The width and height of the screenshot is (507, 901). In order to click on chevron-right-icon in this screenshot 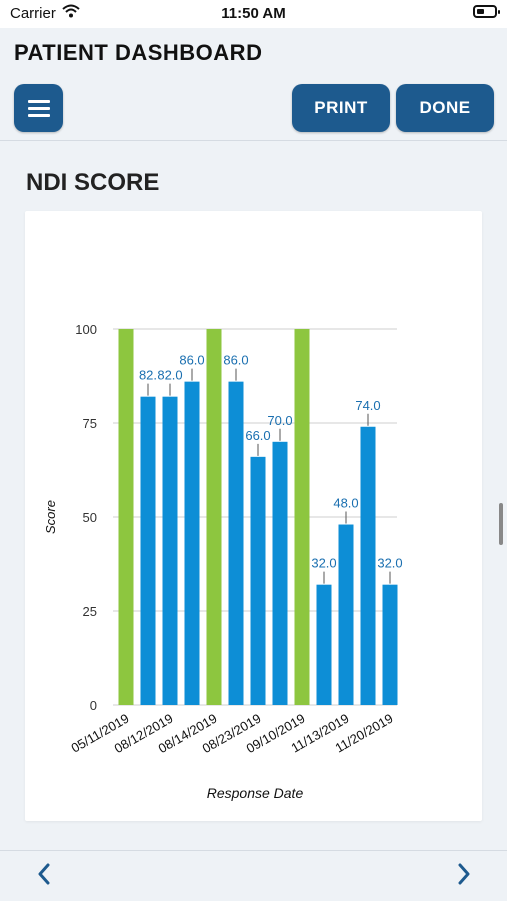, I will do `click(464, 874)`.